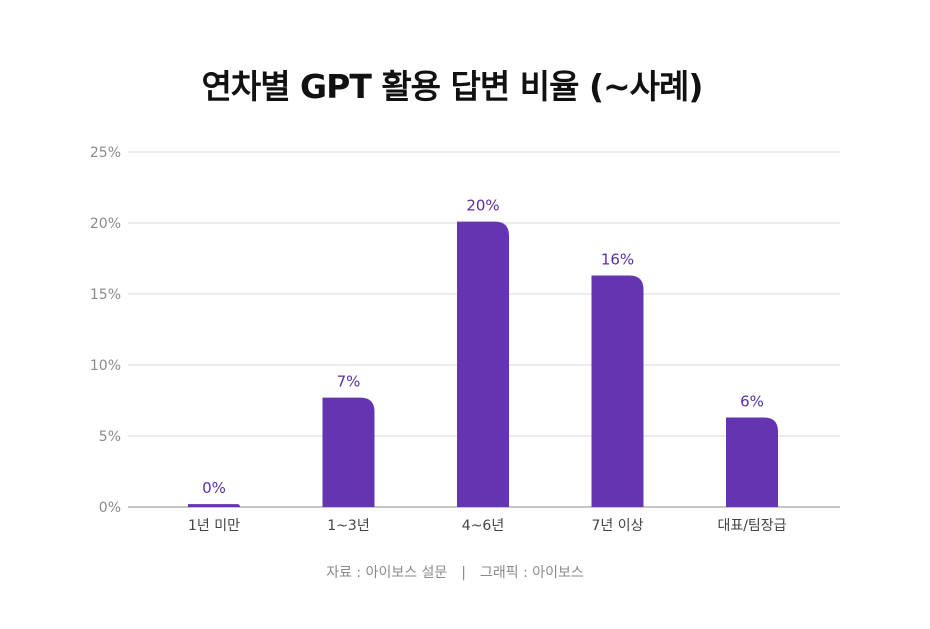 The width and height of the screenshot is (930, 629). What do you see at coordinates (387, 573) in the screenshot?
I see `source-text: 자료 : 아이보스 설문` at bounding box center [387, 573].